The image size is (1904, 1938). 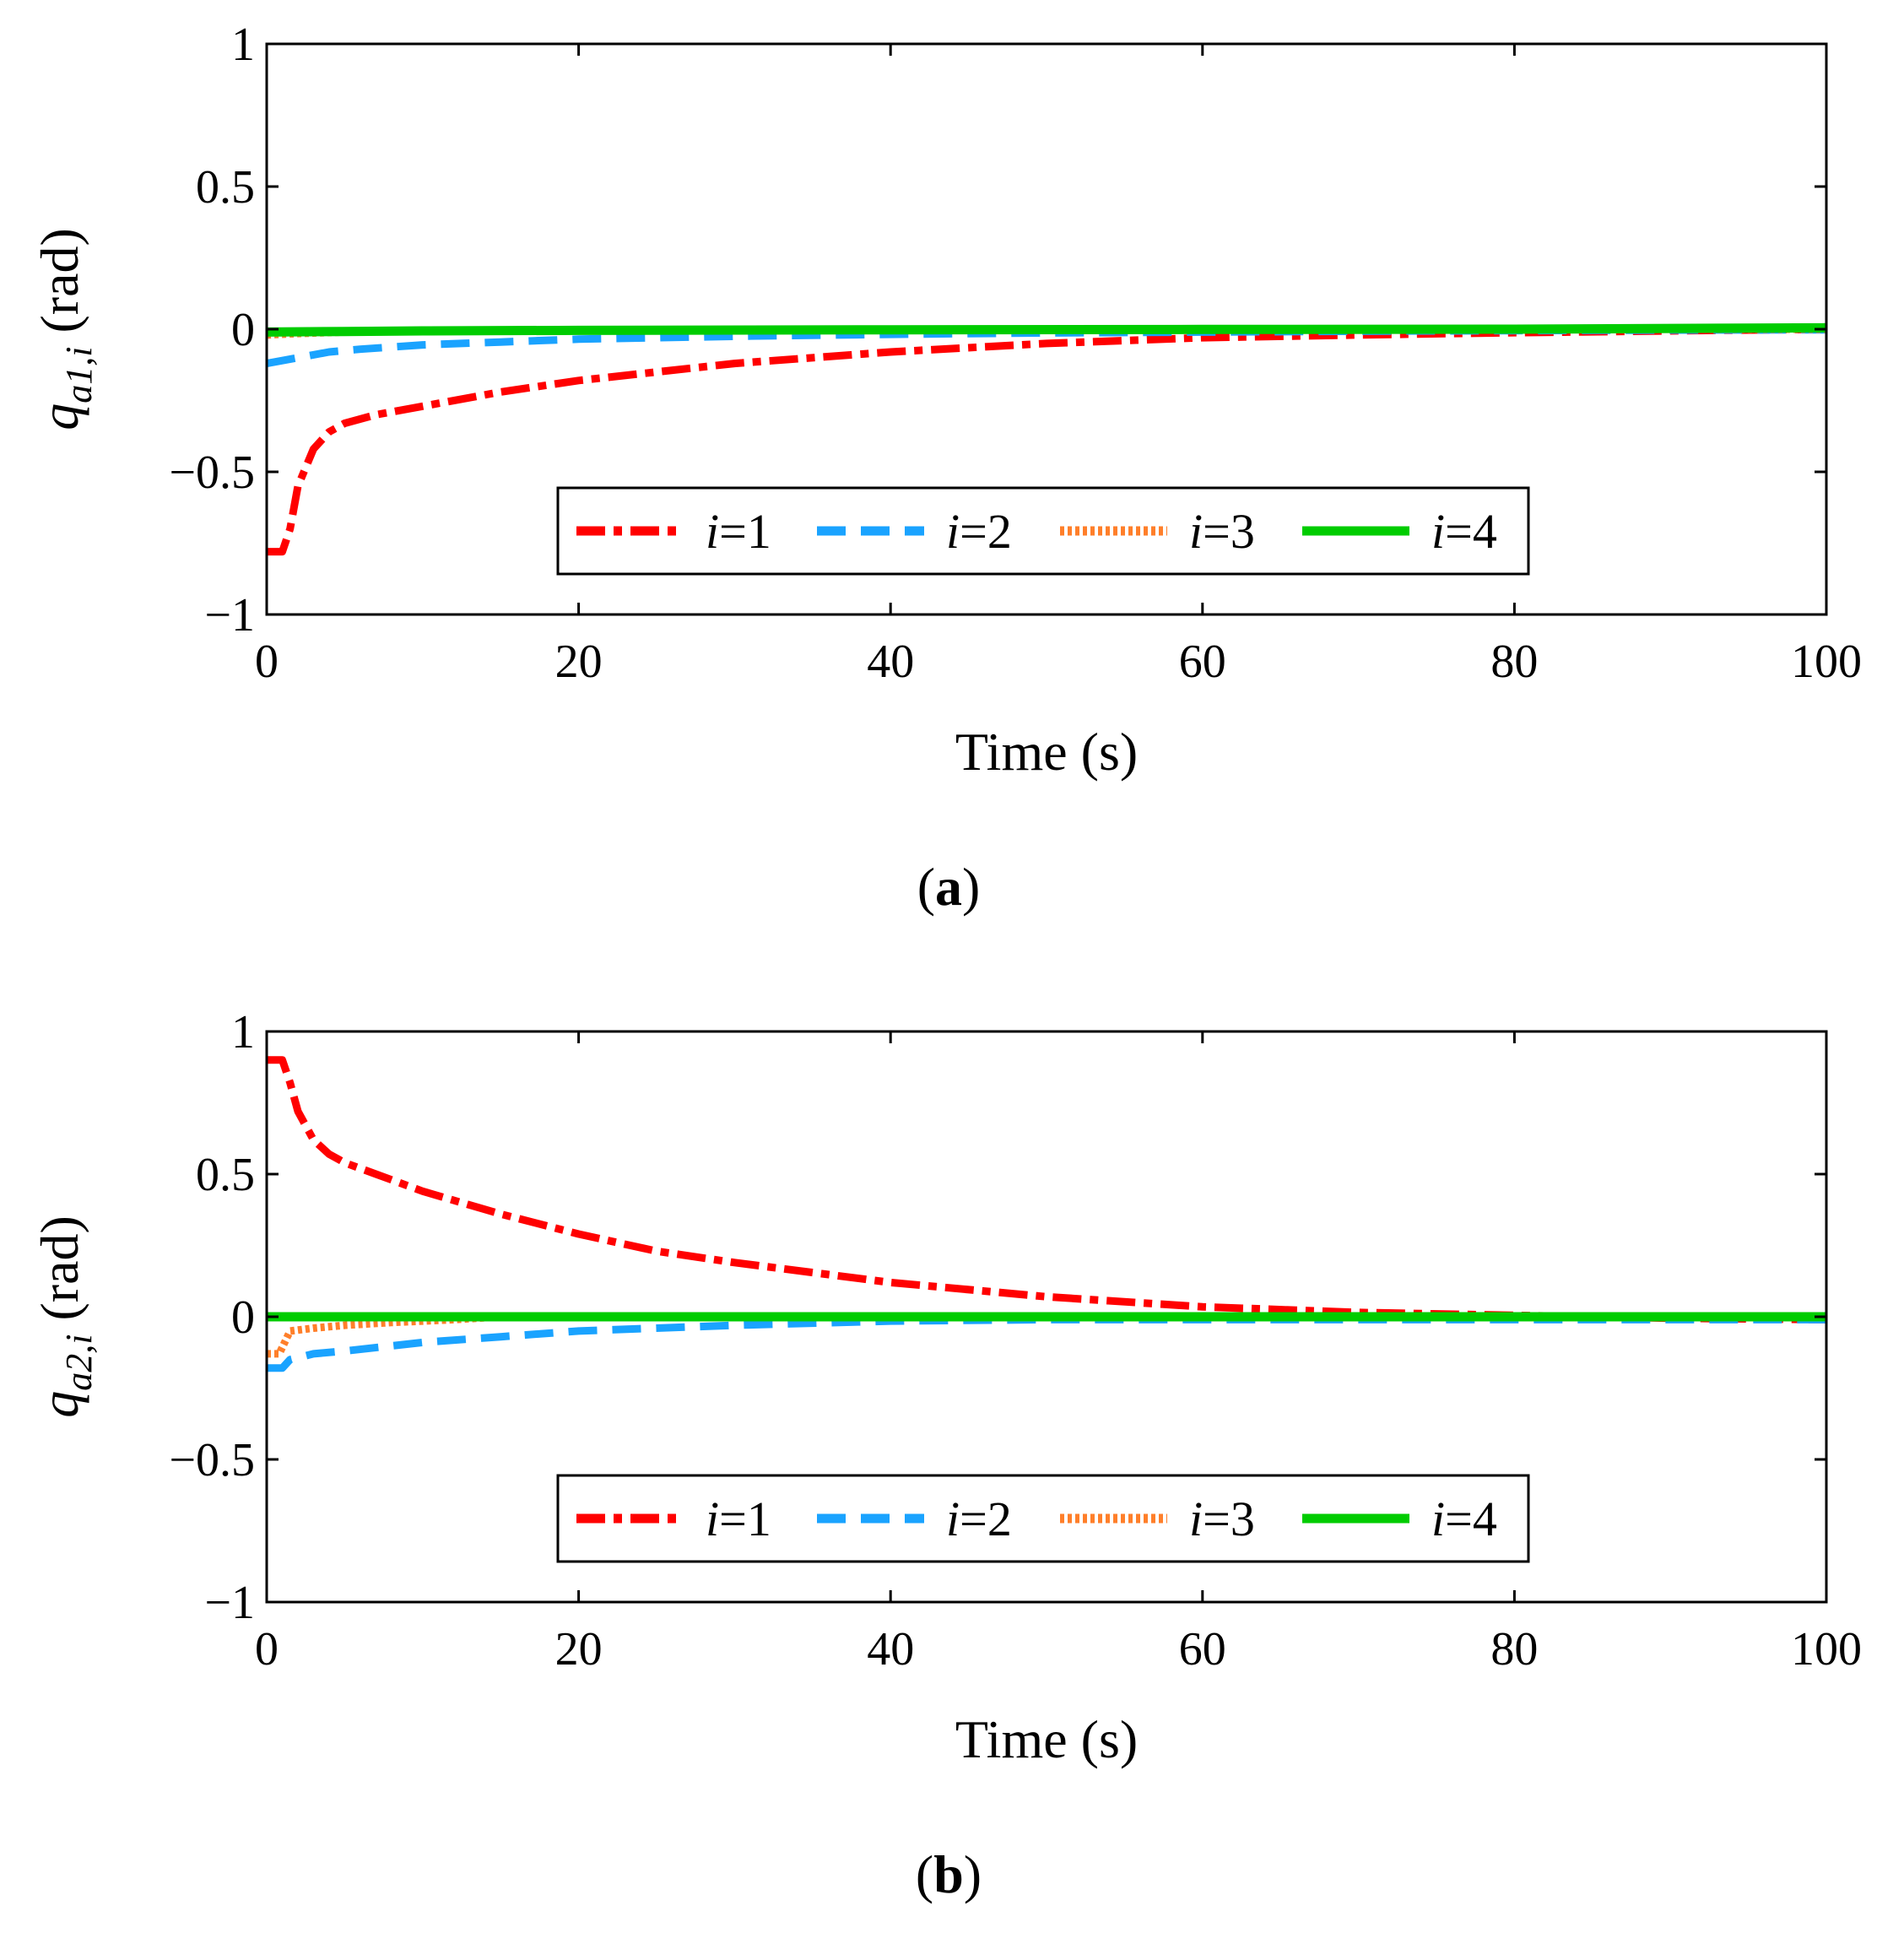 I want to click on panel-a-series-line-i2, so click(x=1046, y=347).